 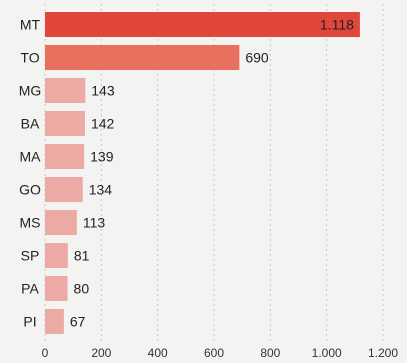 I want to click on x-tick-label: 1.000, so click(x=327, y=353).